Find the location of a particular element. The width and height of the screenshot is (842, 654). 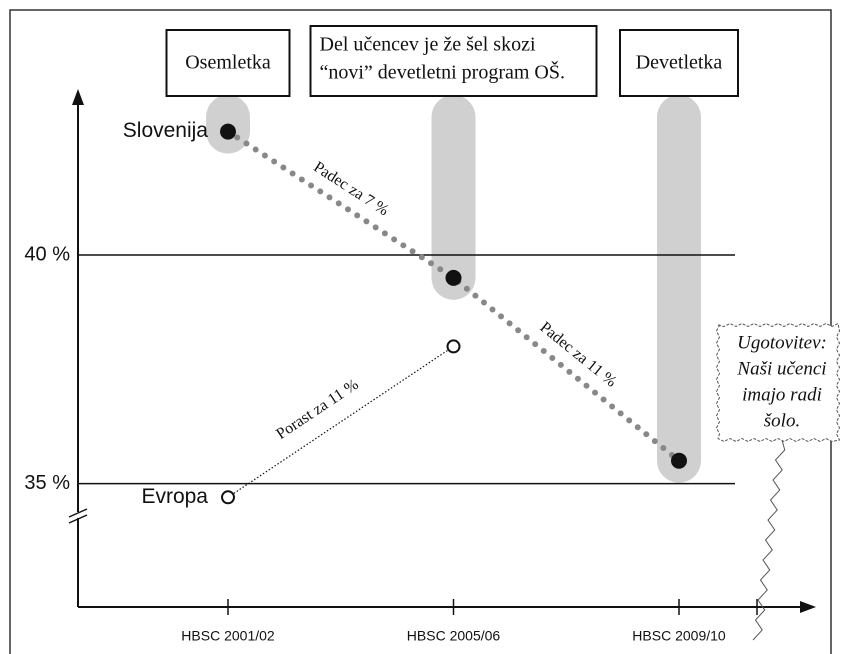

period-text: Del učencev je že šel skozi is located at coordinates (428, 45).